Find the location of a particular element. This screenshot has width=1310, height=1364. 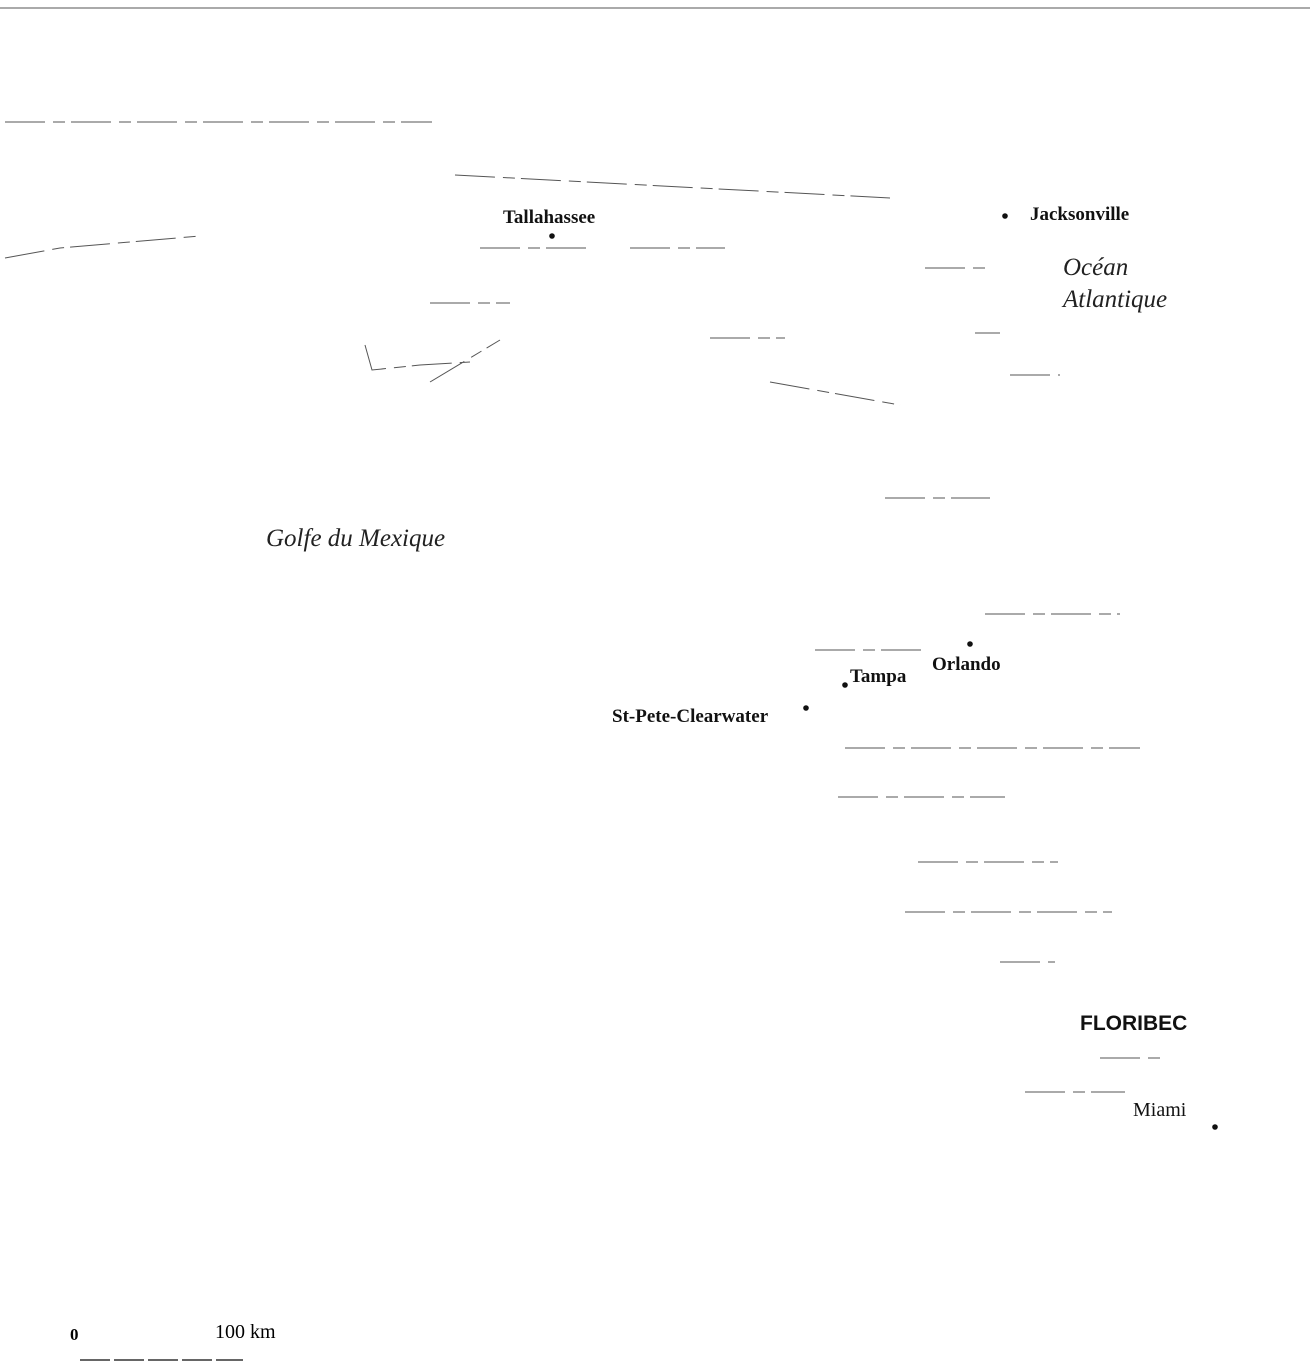

city-label: Tallahassee is located at coordinates (549, 217).